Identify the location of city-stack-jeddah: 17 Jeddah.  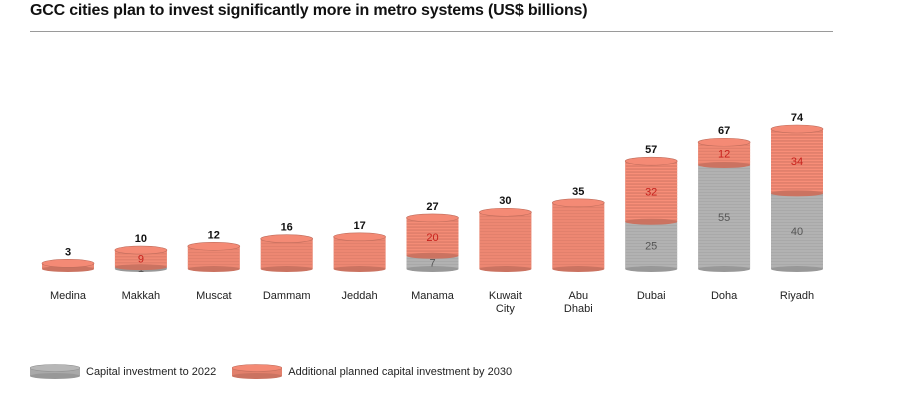
(359, 261).